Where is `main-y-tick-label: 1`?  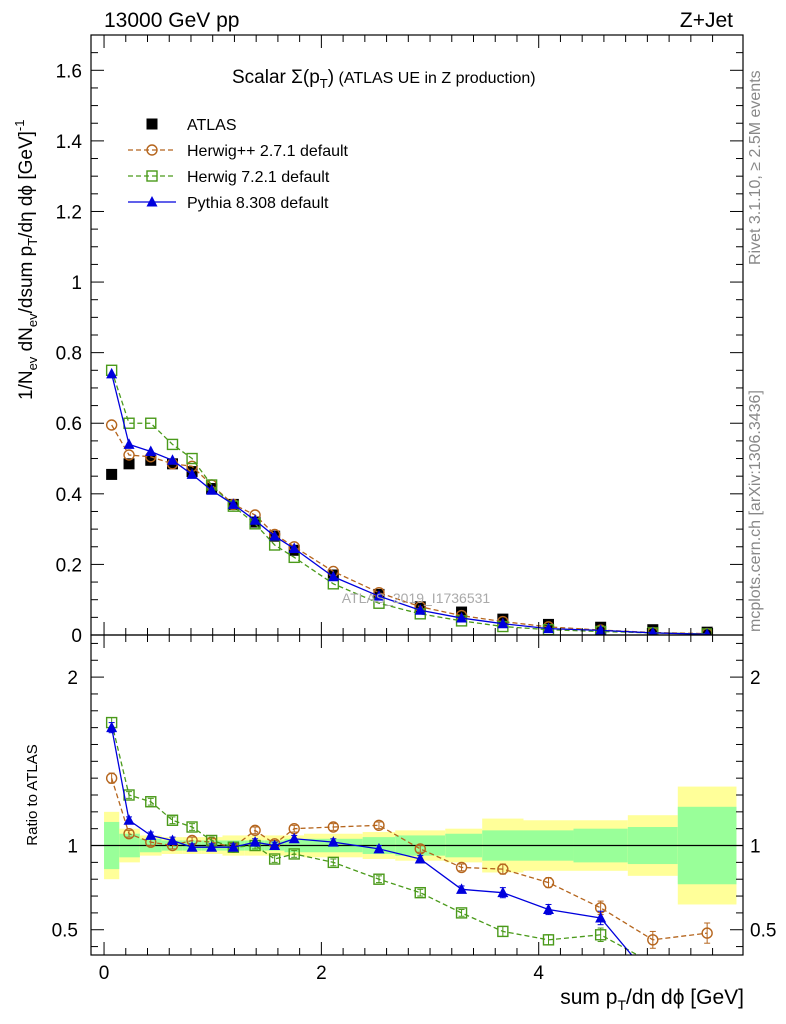 main-y-tick-label: 1 is located at coordinates (76, 283).